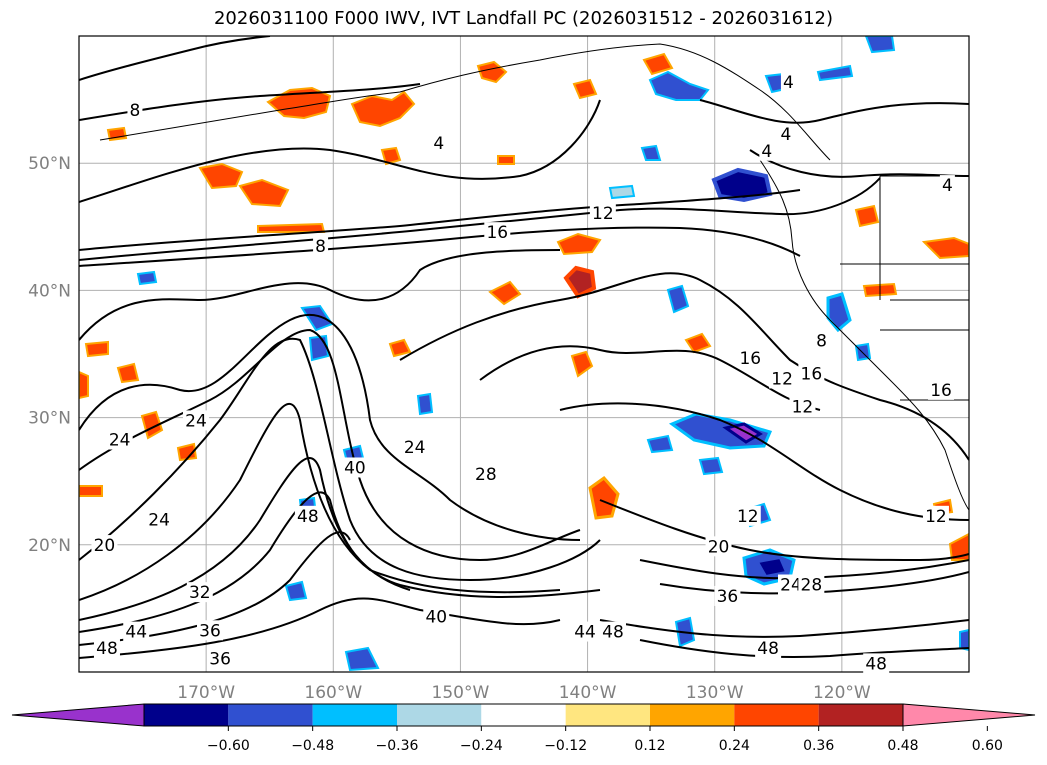  Describe the element at coordinates (969, 715) in the screenshot. I see `colorbar-extend-max` at that location.